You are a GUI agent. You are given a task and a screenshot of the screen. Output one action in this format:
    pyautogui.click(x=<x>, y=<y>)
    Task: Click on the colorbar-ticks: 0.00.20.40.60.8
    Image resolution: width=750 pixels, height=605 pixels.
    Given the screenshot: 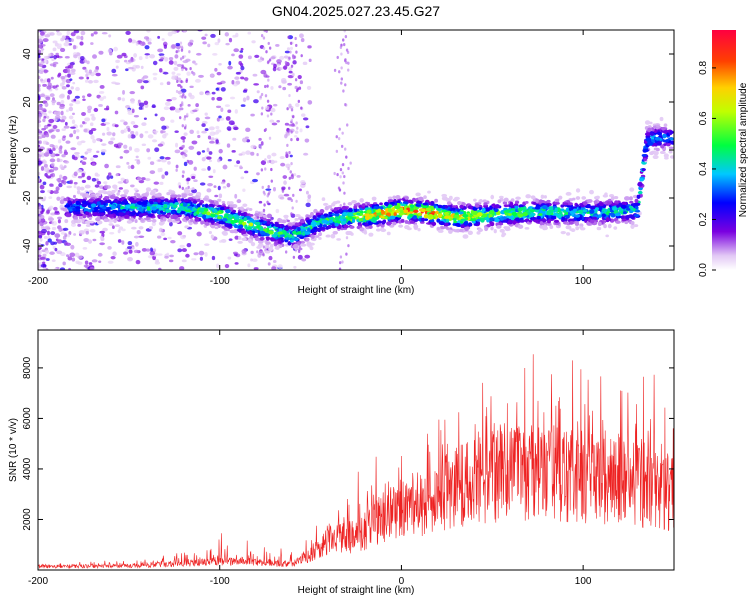 What is the action you would take?
    pyautogui.click(x=707, y=169)
    